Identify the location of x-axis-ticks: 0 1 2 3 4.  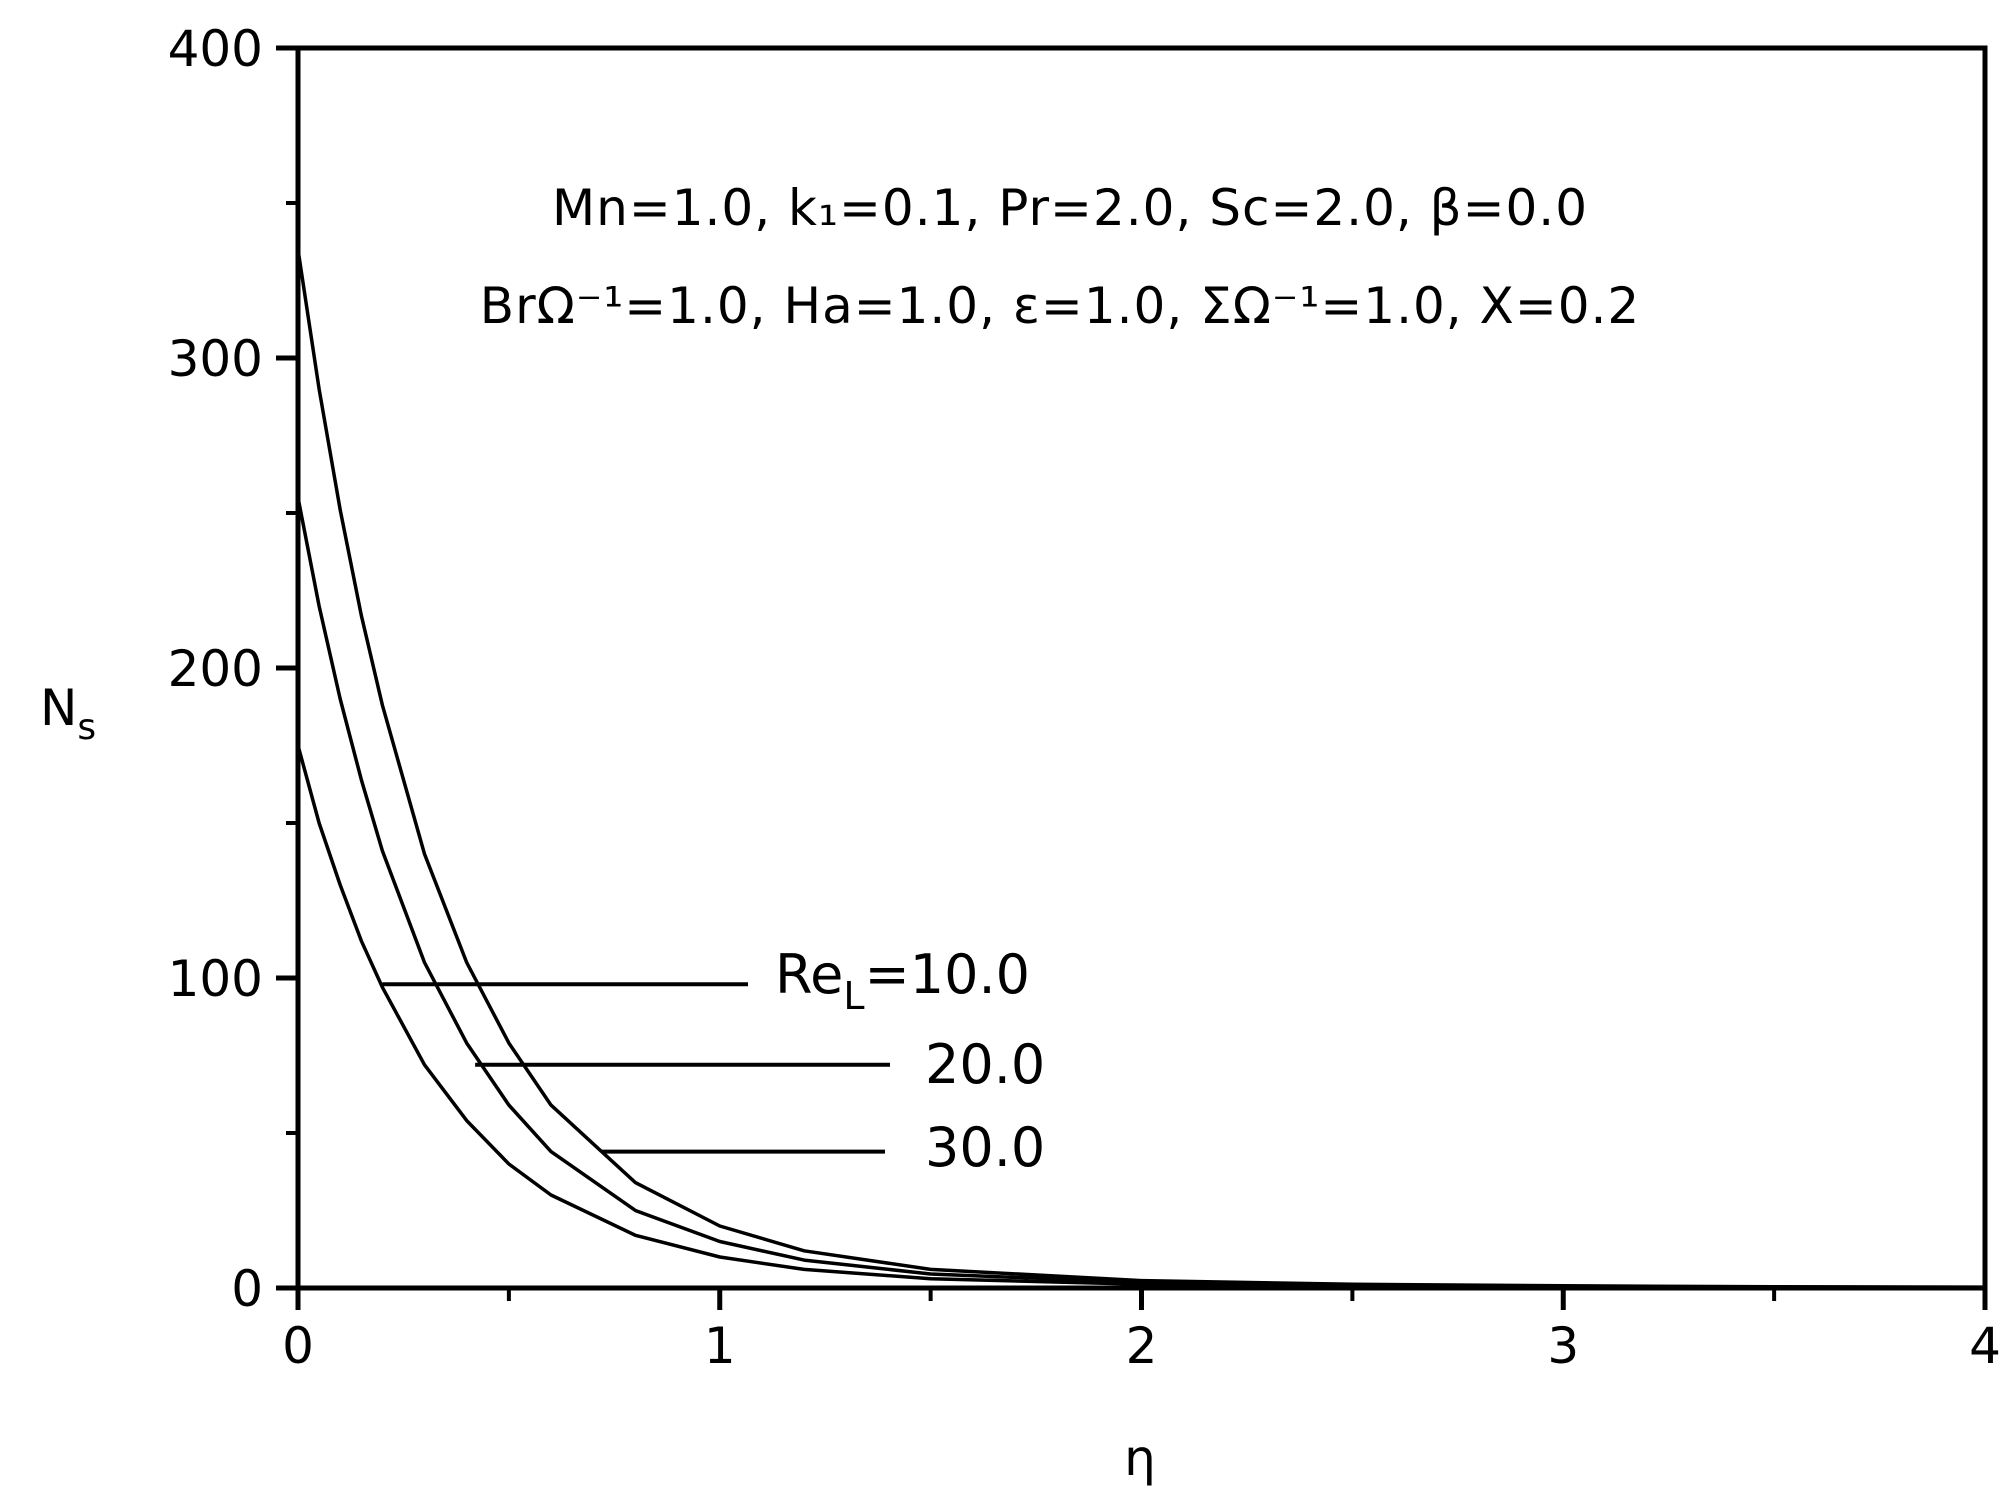
(1141, 1331).